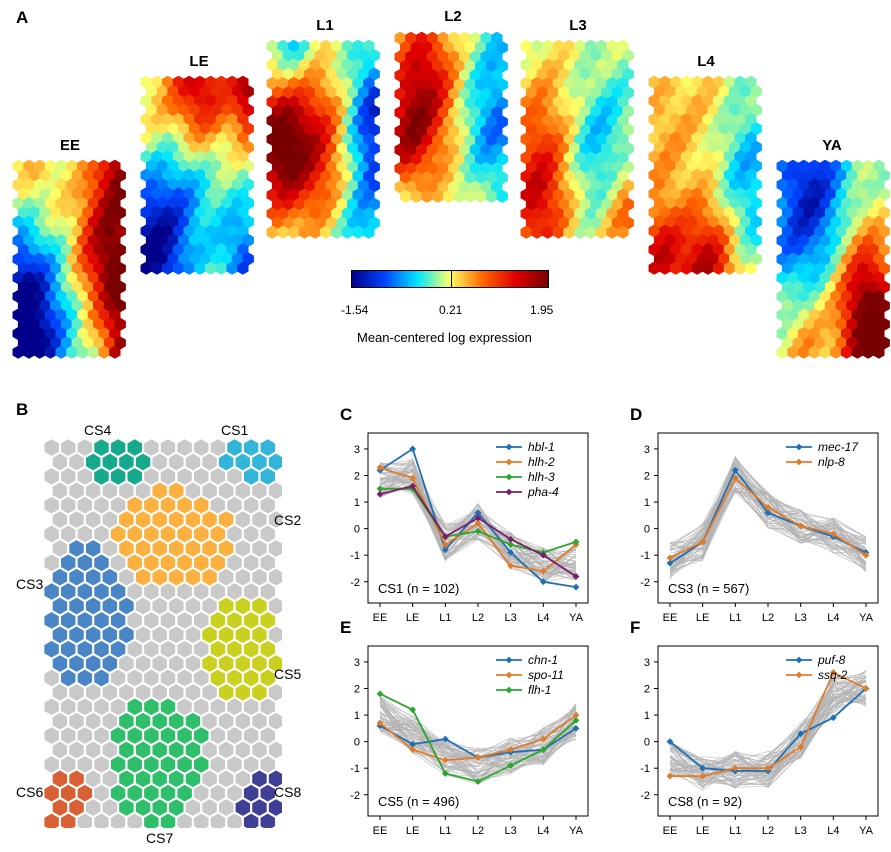 The image size is (891, 852). What do you see at coordinates (30, 792) in the screenshot?
I see `cluster-label-cs6: CS6` at bounding box center [30, 792].